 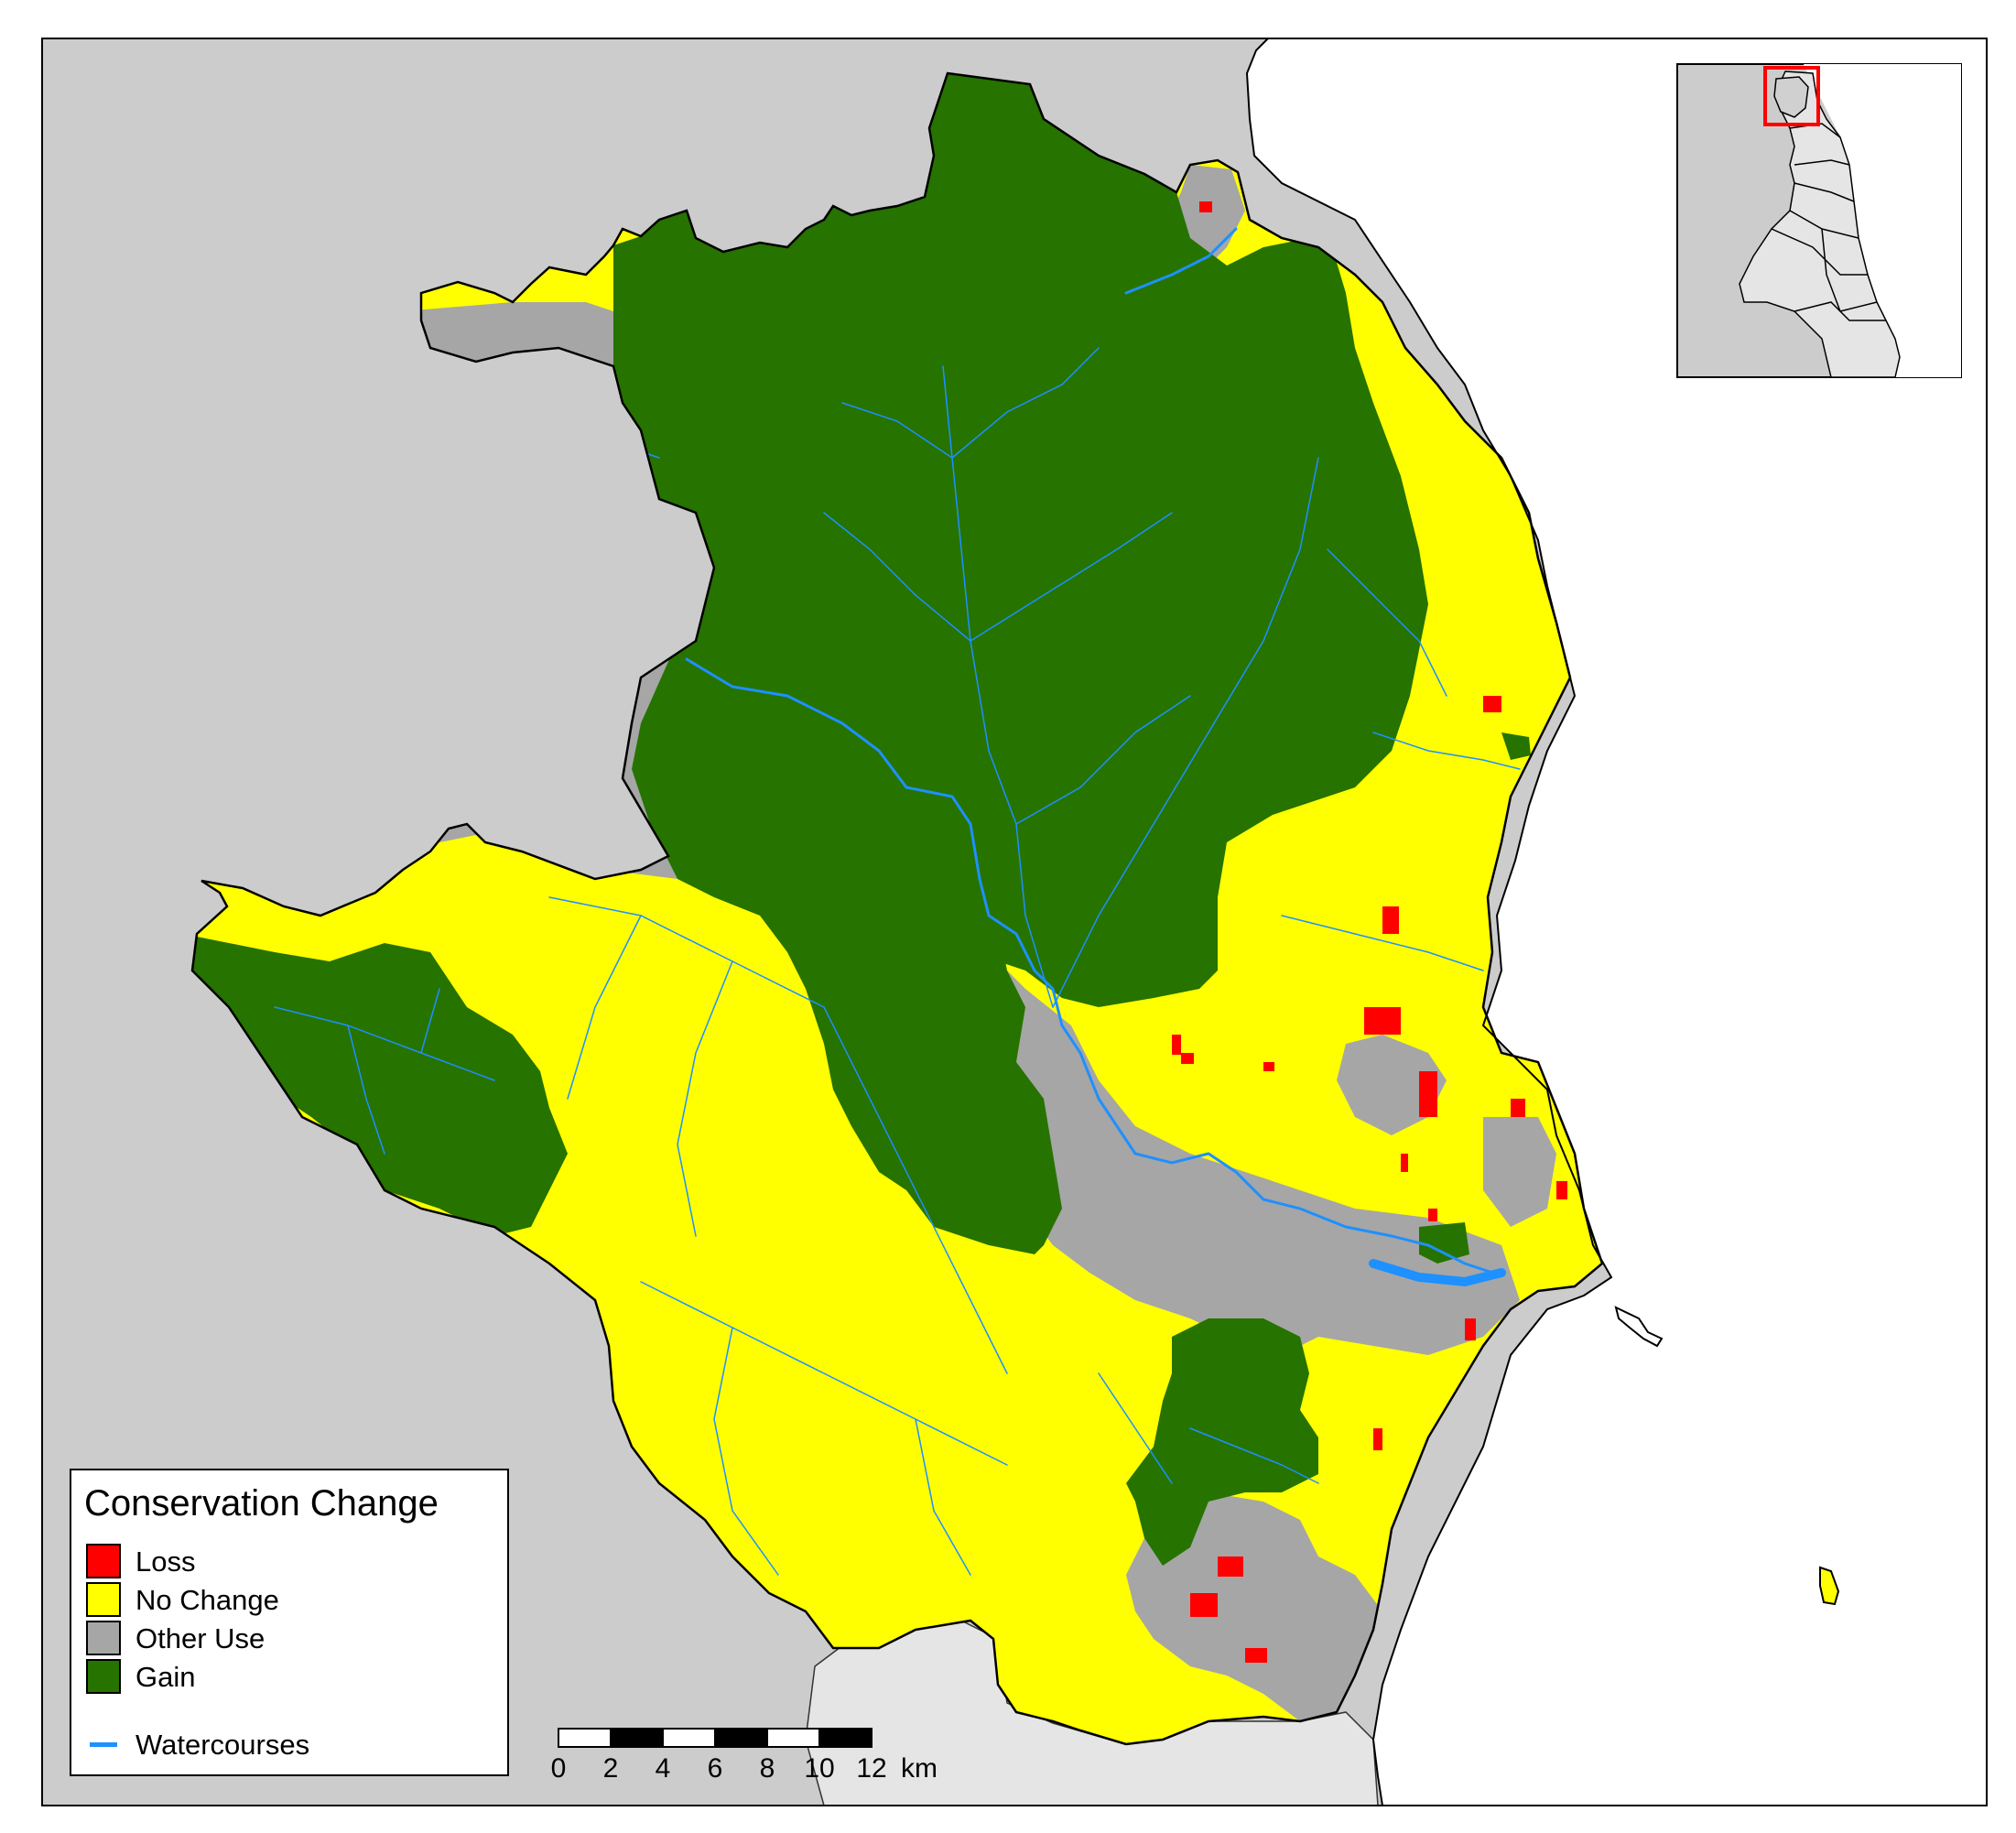 What do you see at coordinates (200, 1638) in the screenshot?
I see `legend-label-other-use: Other Use` at bounding box center [200, 1638].